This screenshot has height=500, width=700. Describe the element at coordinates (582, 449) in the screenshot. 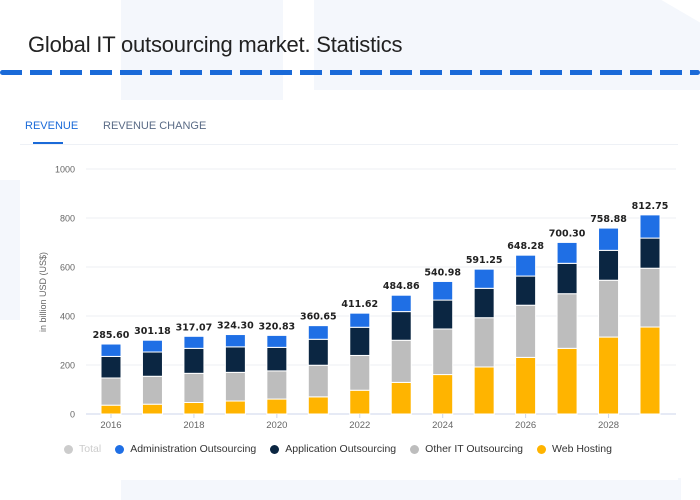

I see `legend-label: Web Hosting` at that location.